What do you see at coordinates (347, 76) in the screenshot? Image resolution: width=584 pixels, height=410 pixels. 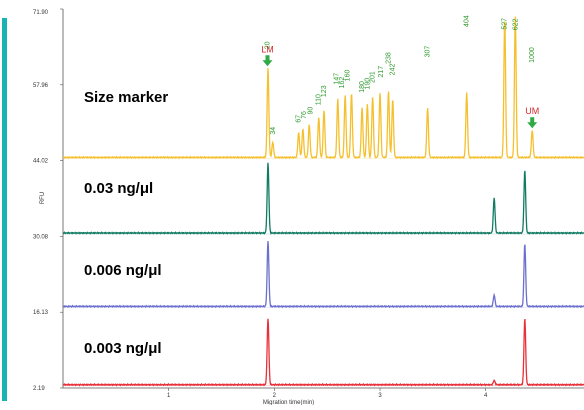 I see `peak-label: 160` at bounding box center [347, 76].